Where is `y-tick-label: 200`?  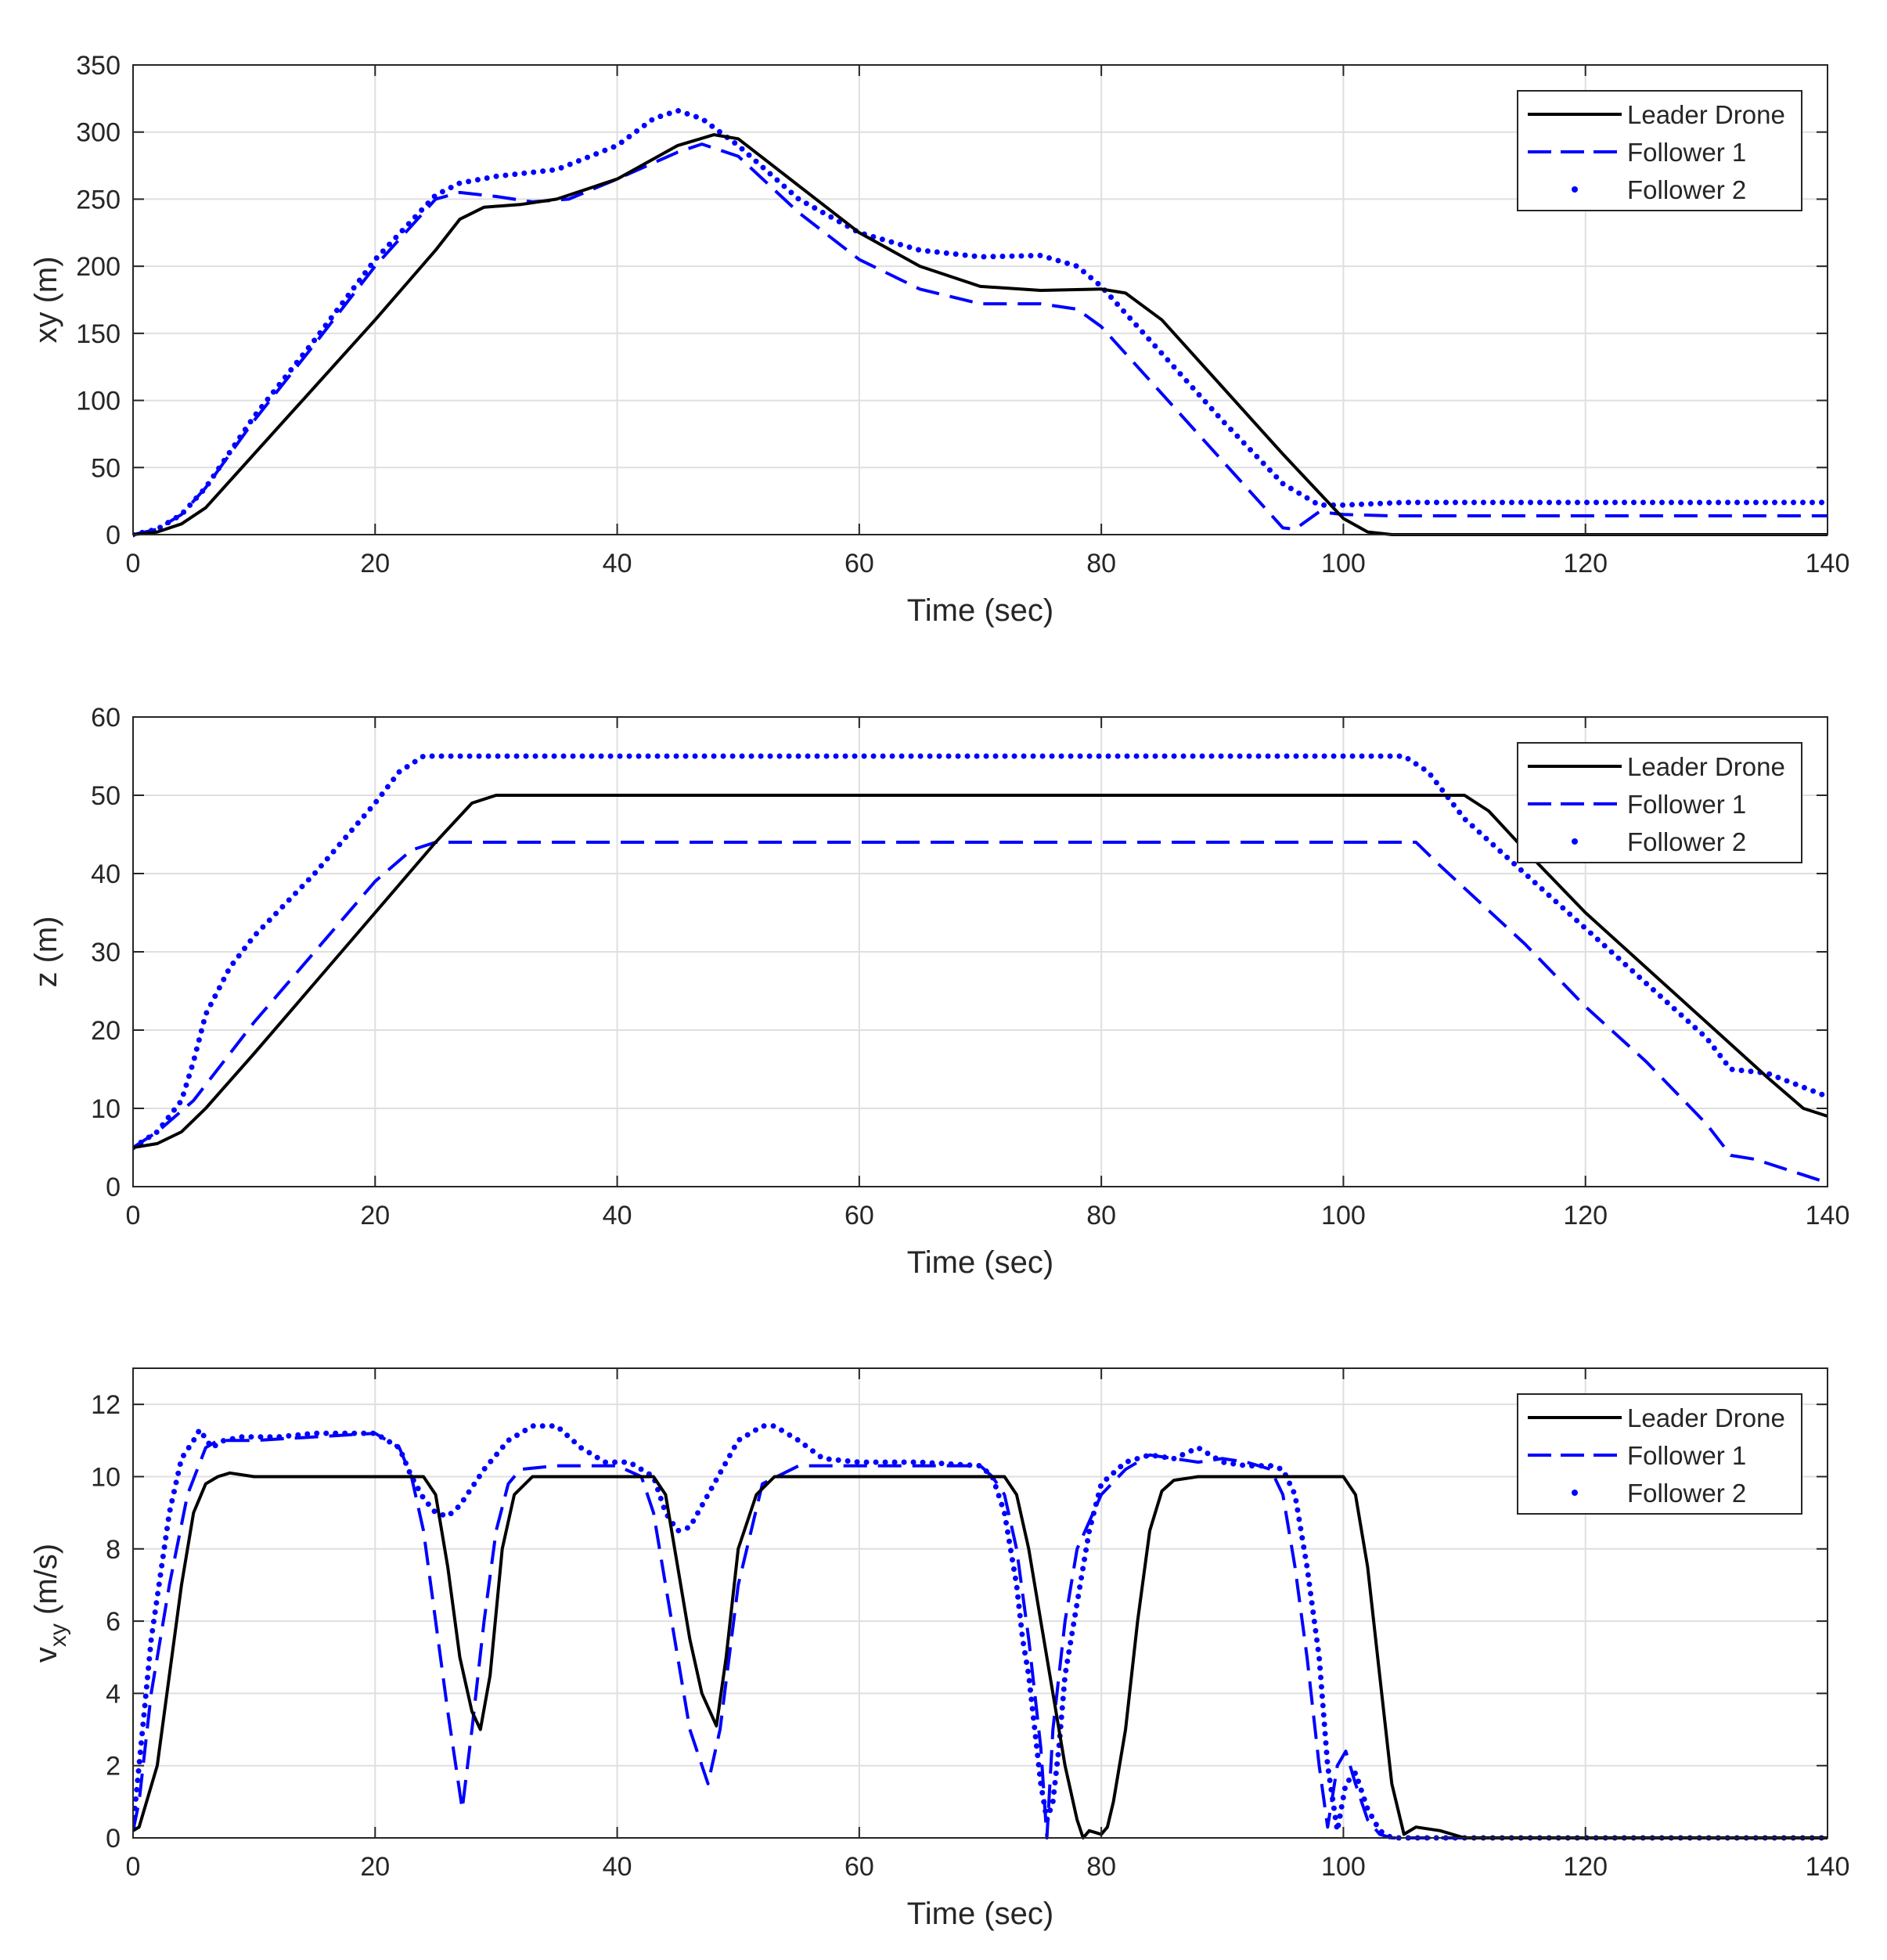
y-tick-label: 200 is located at coordinates (98, 267).